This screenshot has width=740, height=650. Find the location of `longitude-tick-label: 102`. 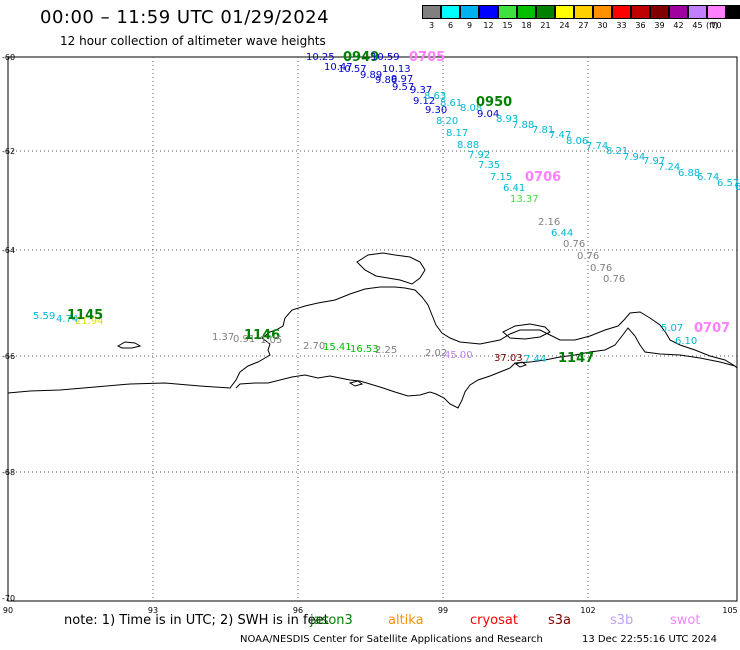

longitude-tick-label: 102 is located at coordinates (587, 610).